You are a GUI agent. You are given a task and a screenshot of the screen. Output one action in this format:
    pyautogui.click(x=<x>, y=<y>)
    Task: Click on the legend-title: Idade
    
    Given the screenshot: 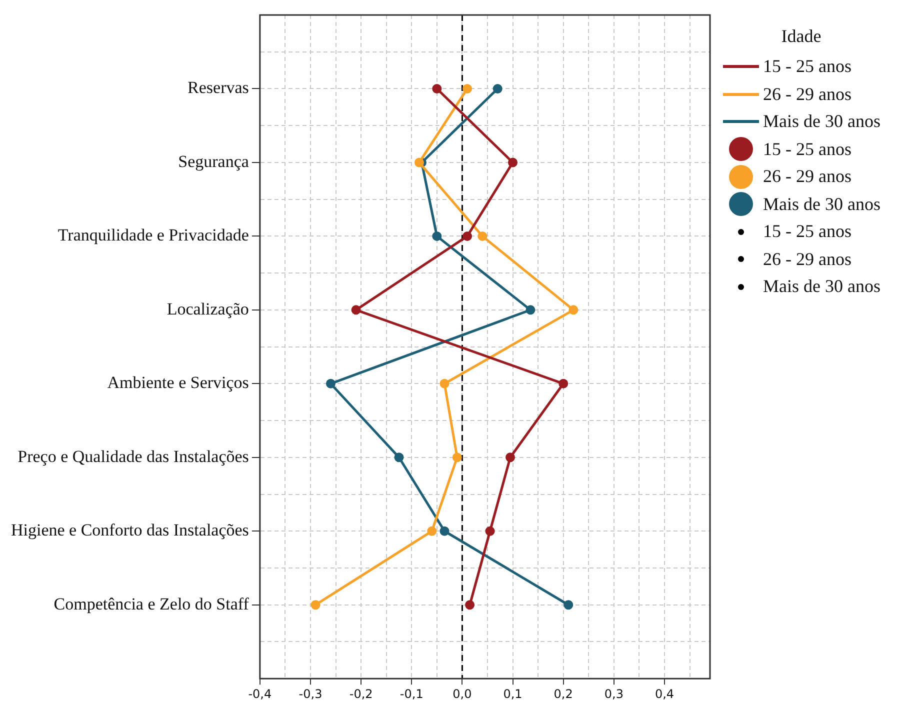 What is the action you would take?
    pyautogui.click(x=801, y=36)
    